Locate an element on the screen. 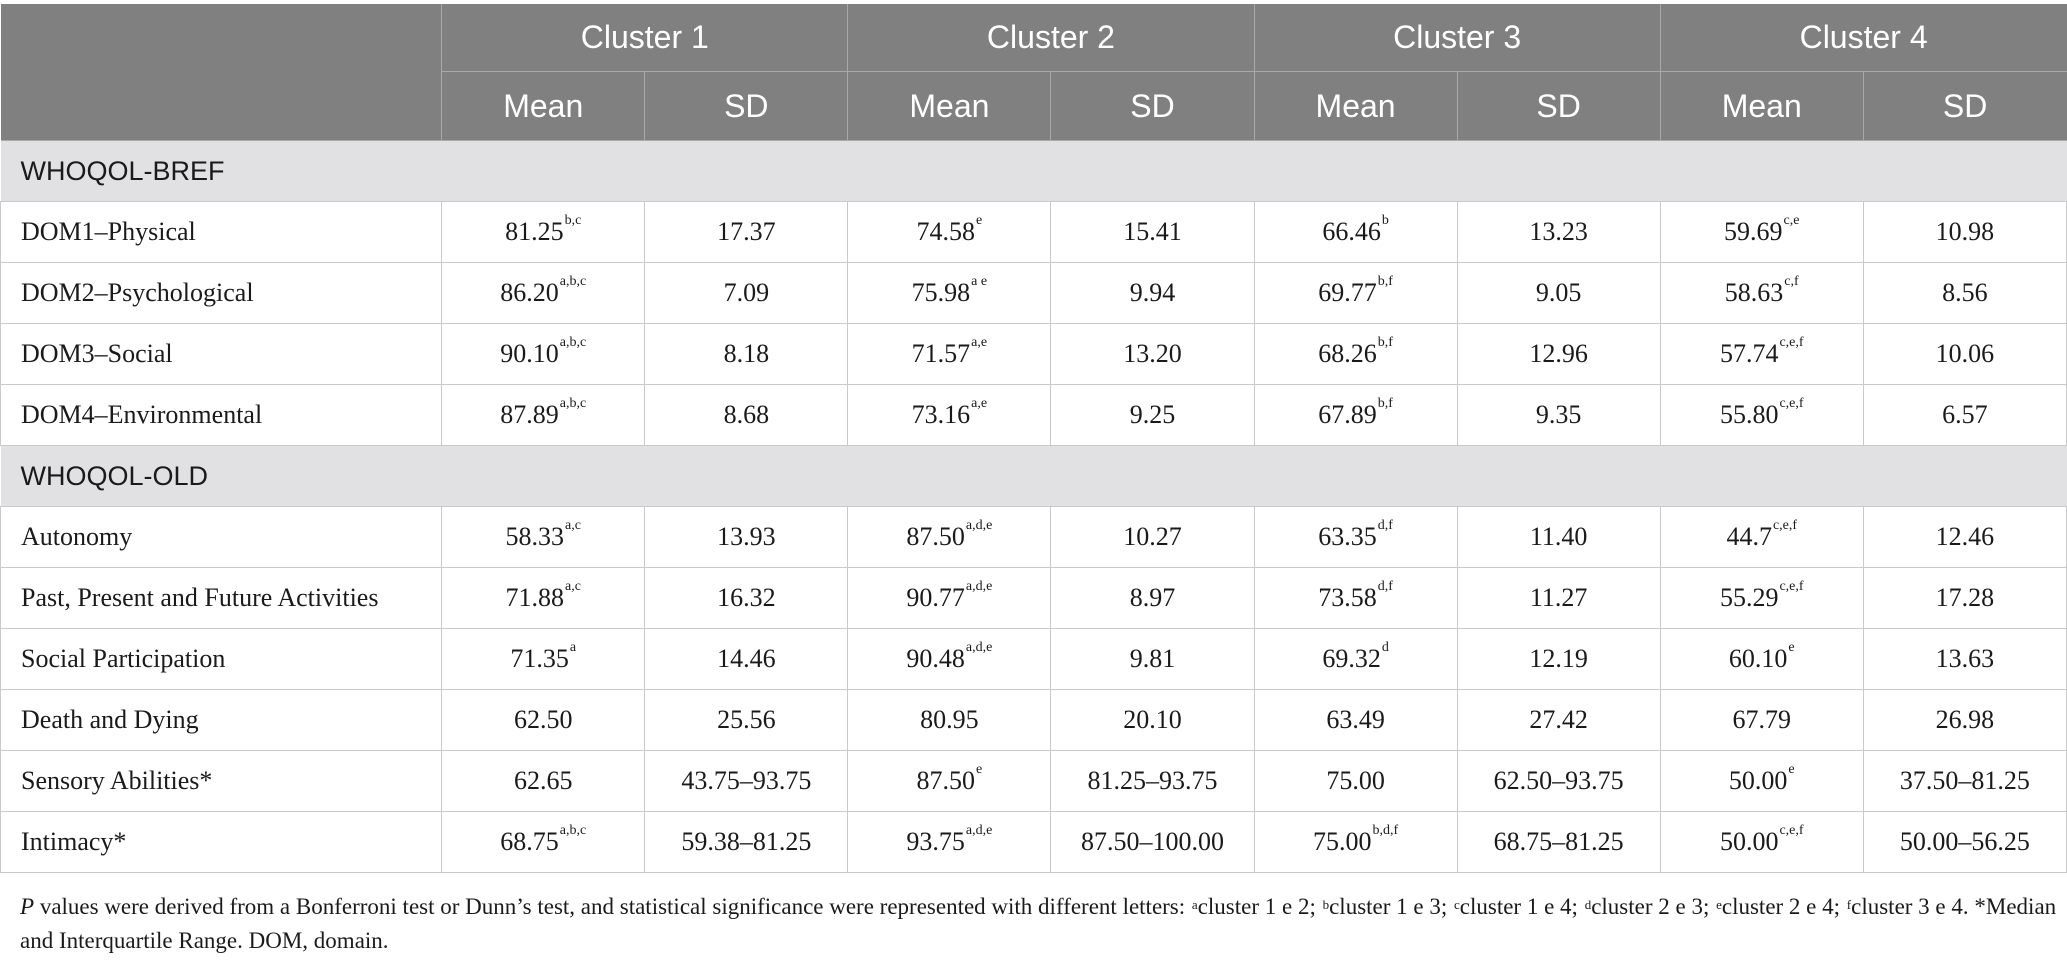  cell-value: 11.40 is located at coordinates (1558, 536).